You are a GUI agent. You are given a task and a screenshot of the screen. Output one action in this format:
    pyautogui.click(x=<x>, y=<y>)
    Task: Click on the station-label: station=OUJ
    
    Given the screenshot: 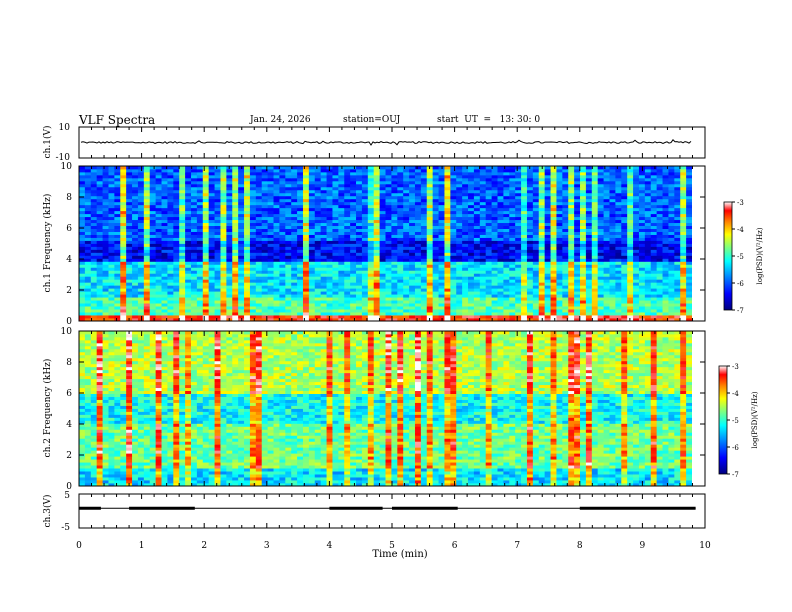 What is the action you would take?
    pyautogui.click(x=372, y=120)
    